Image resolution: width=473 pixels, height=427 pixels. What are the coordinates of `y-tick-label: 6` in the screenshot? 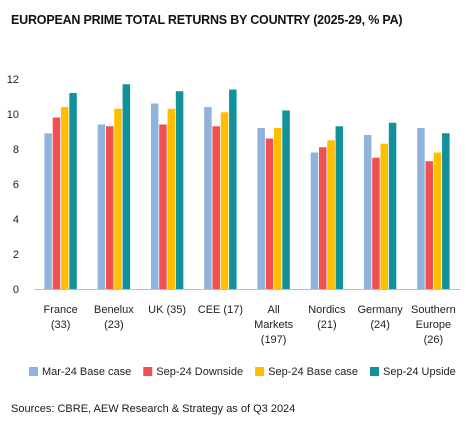 It's located at (16, 185).